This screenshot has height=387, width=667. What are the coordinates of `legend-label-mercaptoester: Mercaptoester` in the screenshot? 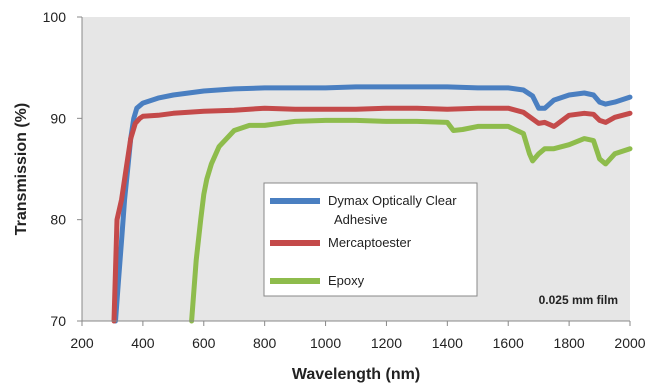 It's located at (370, 242).